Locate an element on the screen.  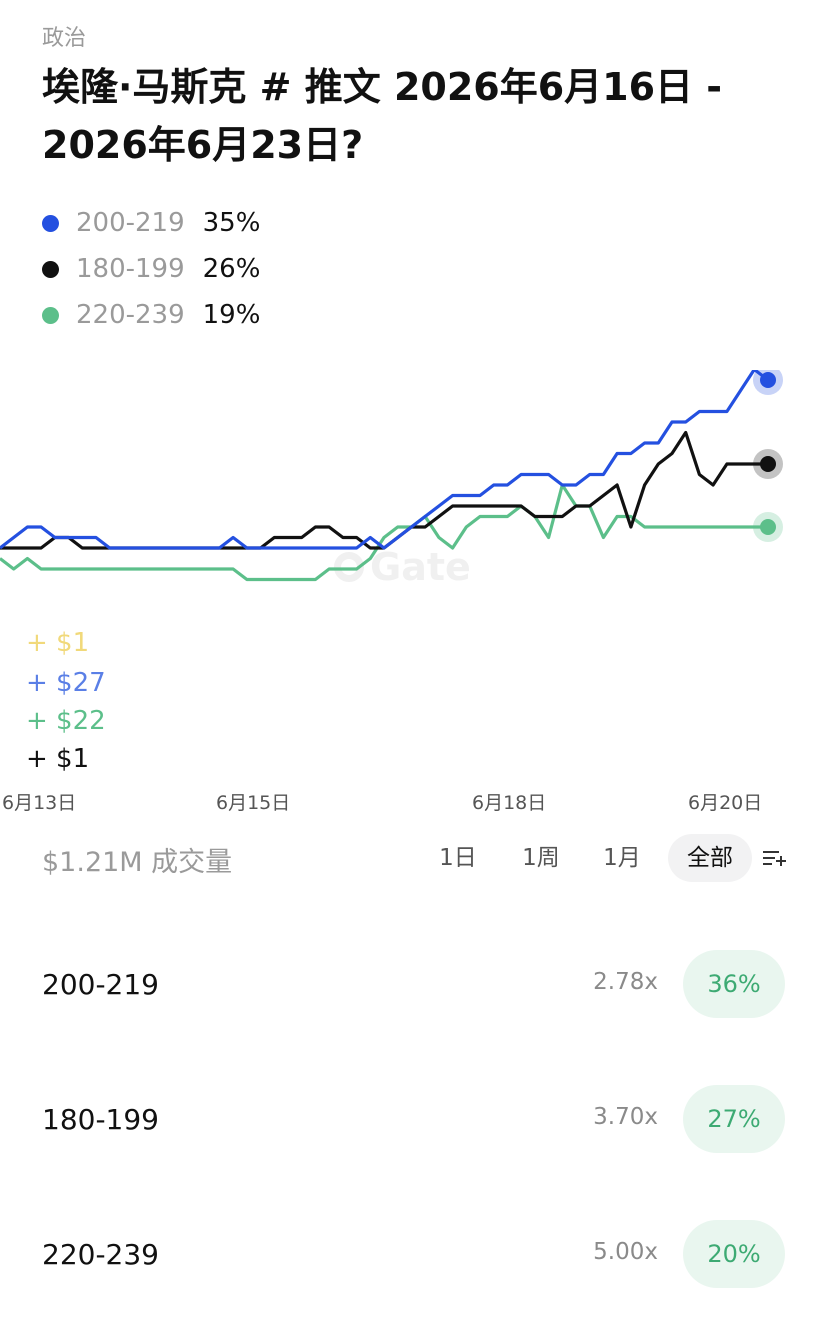
filter-settings-icon is located at coordinates (774, 858).